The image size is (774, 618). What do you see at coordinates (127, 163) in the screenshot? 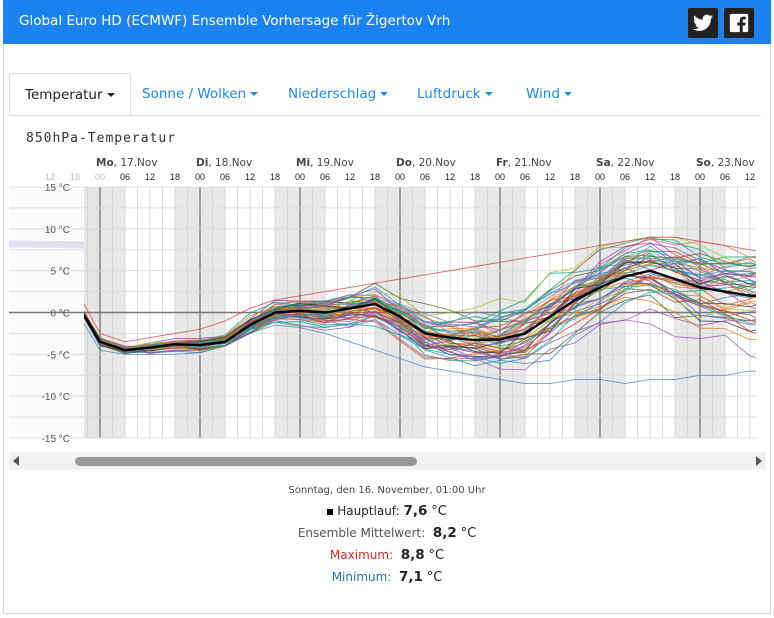
I see `day-label: Mo, 17.Nov` at bounding box center [127, 163].